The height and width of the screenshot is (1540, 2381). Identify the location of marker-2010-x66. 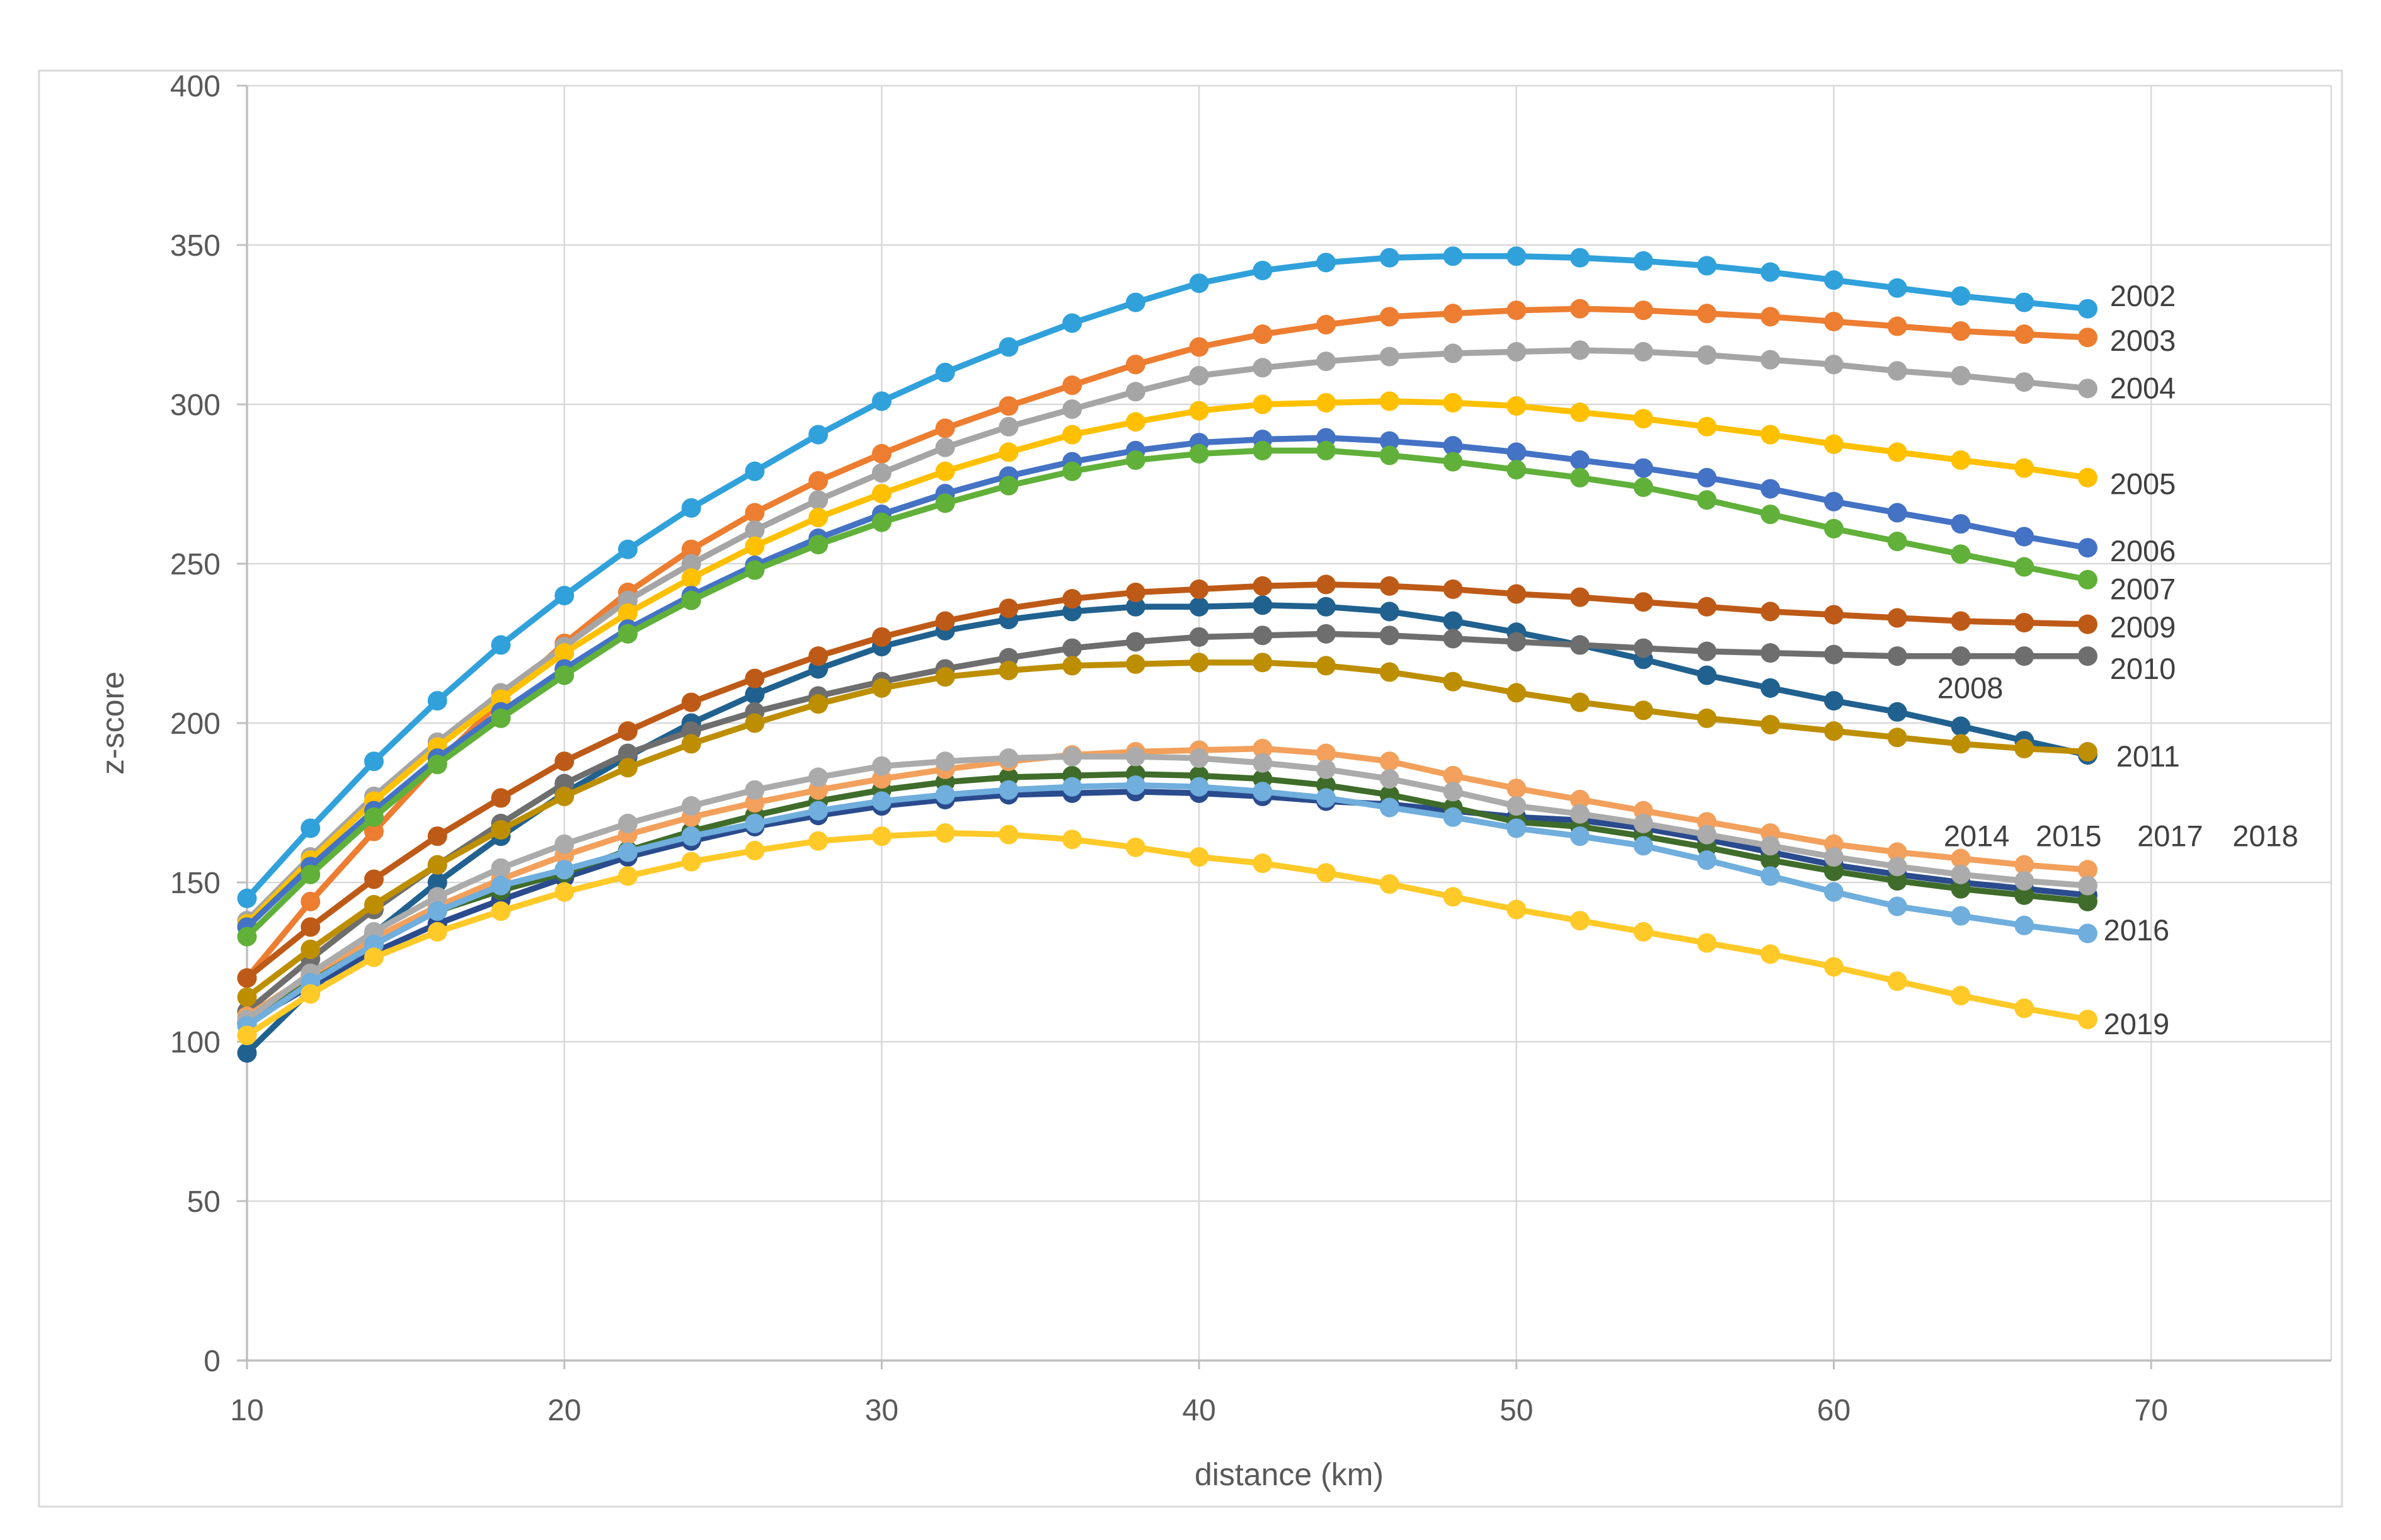
(2024, 656).